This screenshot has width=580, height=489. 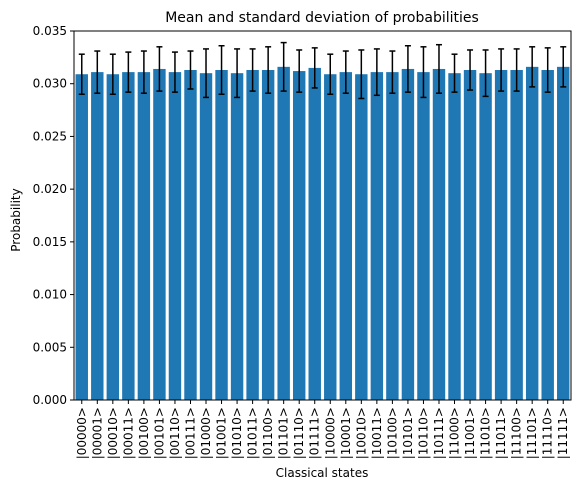 I want to click on x-tick-label: |11010>, so click(x=486, y=433).